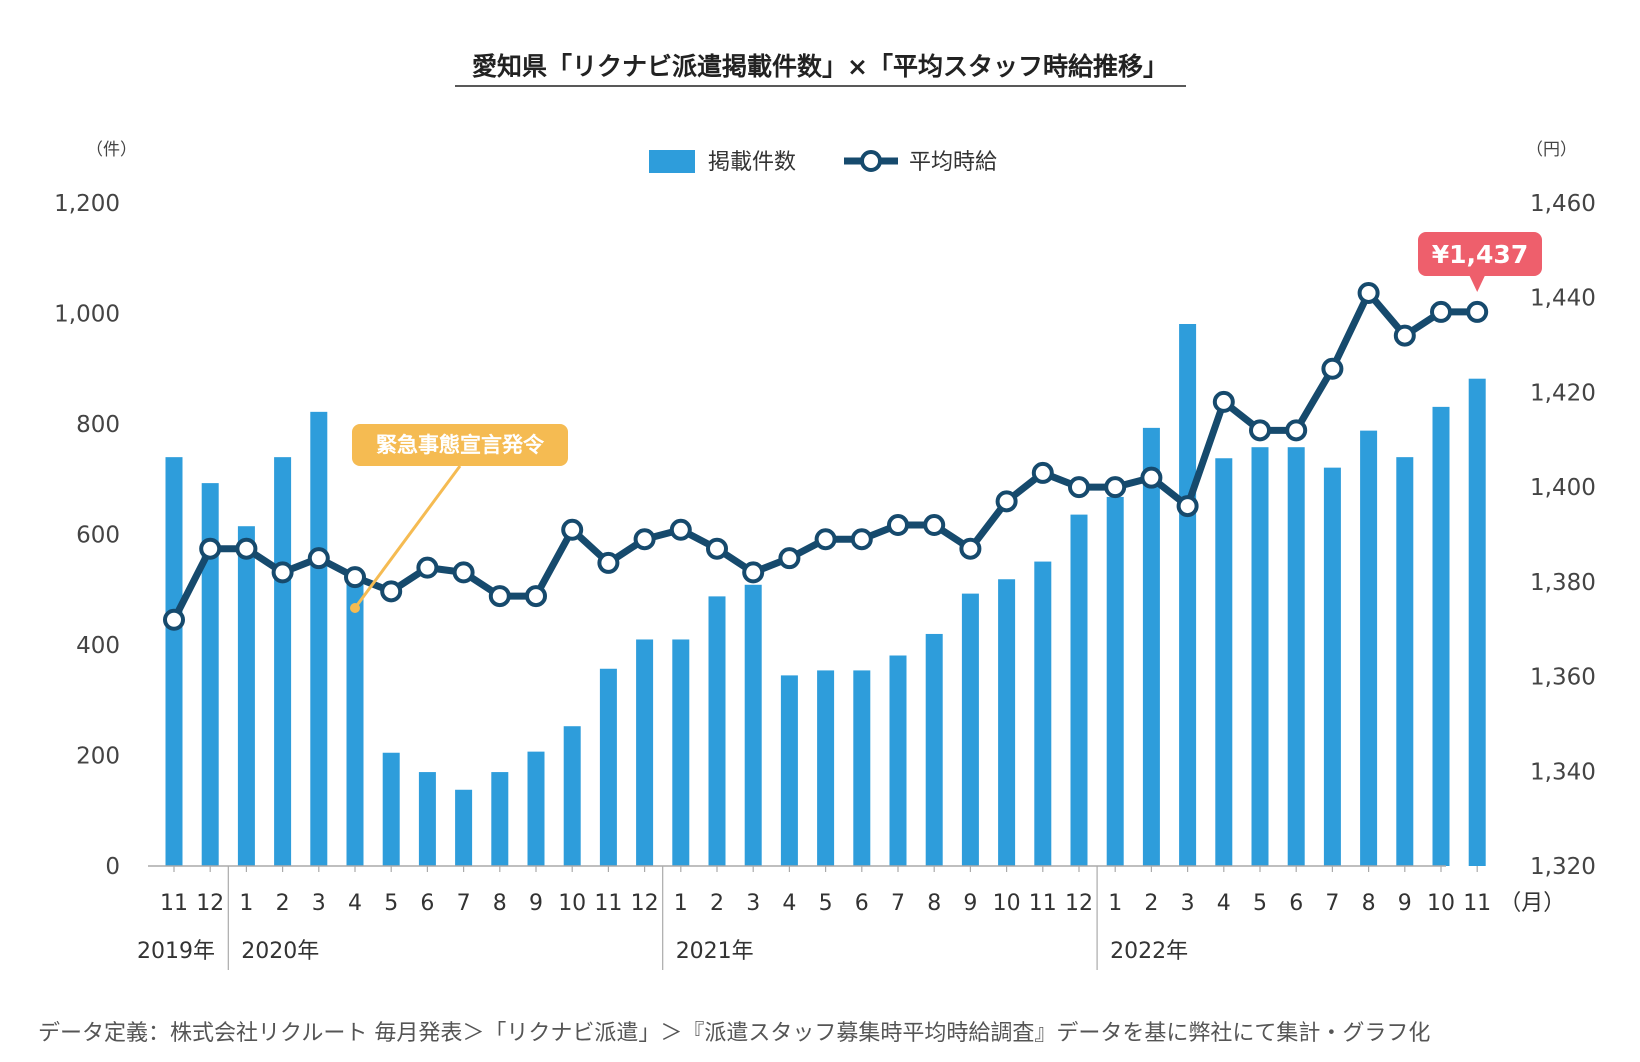 This screenshot has width=1640, height=1062. Describe the element at coordinates (1563, 772) in the screenshot. I see `right-axis-tick-label: 1,340` at that location.